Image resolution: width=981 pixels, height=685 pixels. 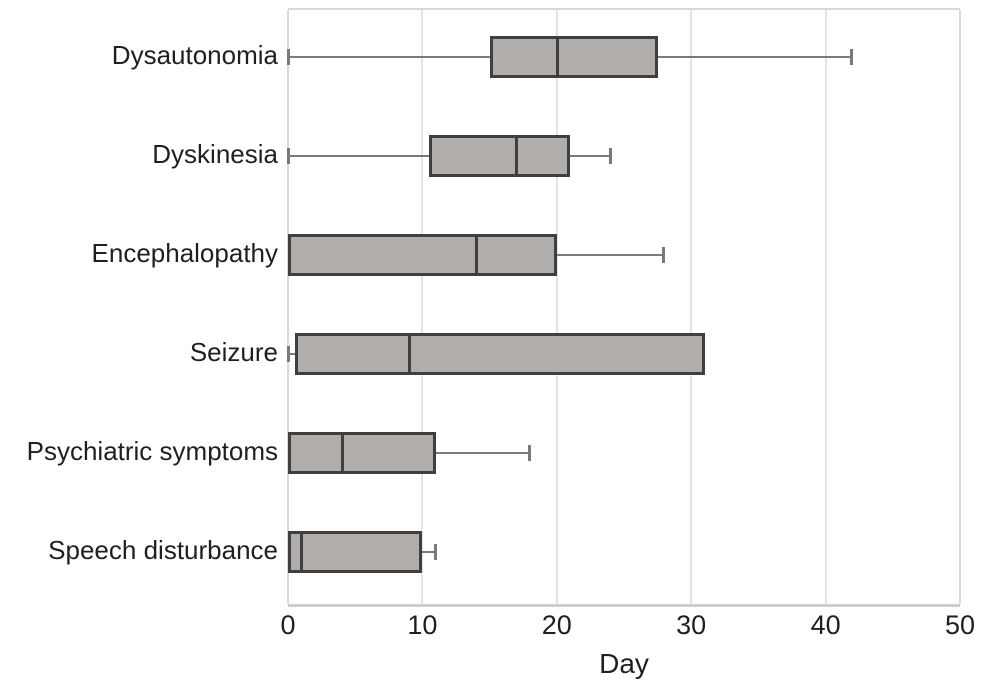 What do you see at coordinates (517, 156) in the screenshot?
I see `median-dyskinesia` at bounding box center [517, 156].